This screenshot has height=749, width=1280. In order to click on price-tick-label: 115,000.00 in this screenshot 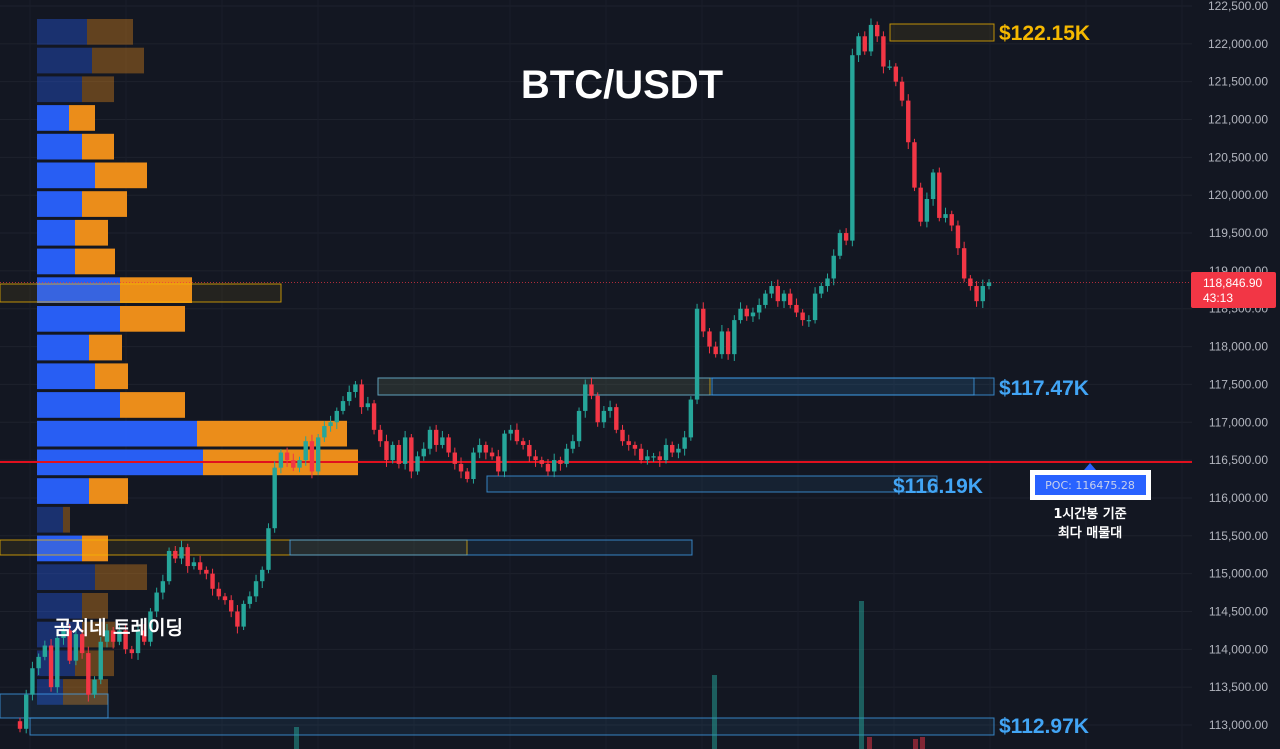, I will do `click(1238, 574)`.